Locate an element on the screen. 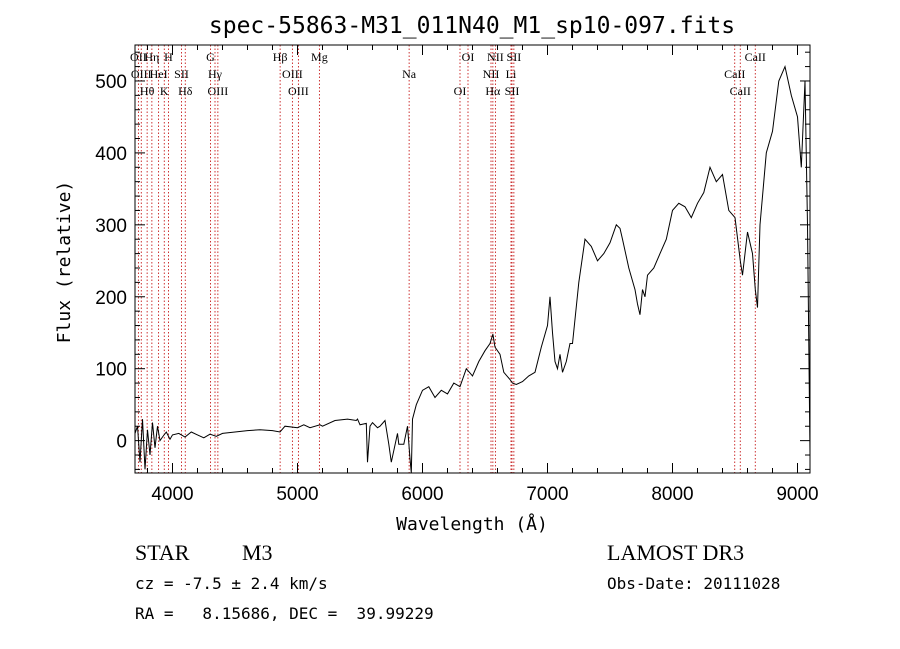 The width and height of the screenshot is (900, 649). spectral-subclass: M3 is located at coordinates (257, 552).